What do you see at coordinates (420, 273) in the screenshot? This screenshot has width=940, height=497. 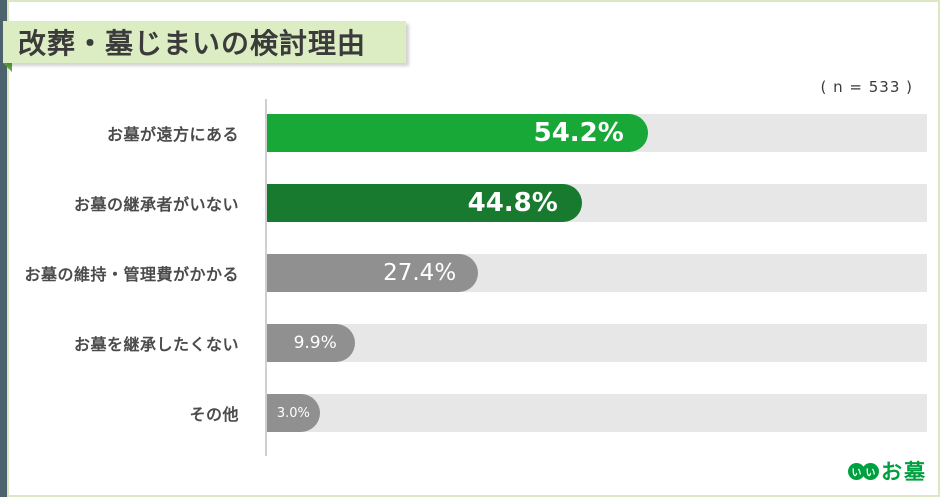 I see `value-label: 27.4%` at bounding box center [420, 273].